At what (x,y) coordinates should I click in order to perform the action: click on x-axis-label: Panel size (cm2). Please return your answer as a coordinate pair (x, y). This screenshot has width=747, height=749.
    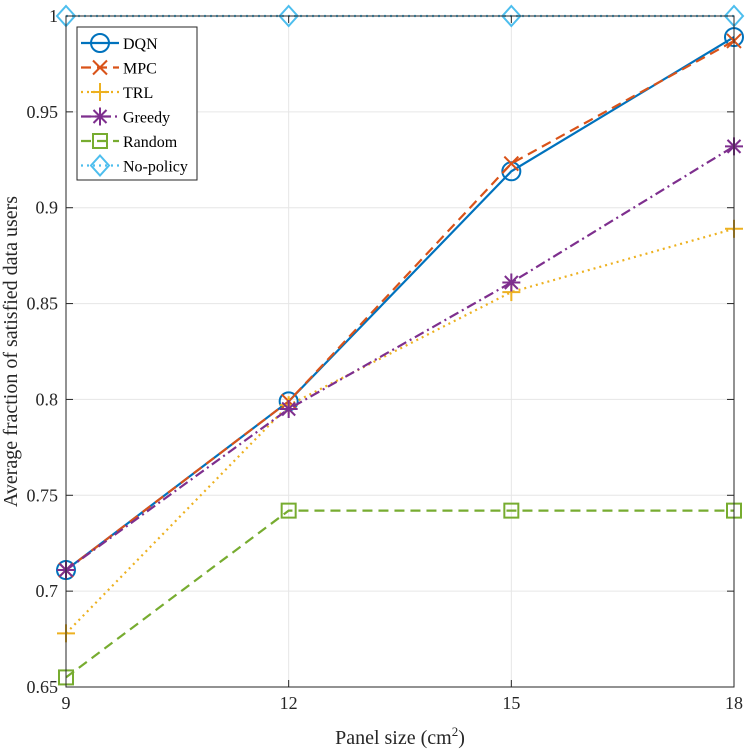
    Looking at the image, I should click on (400, 736).